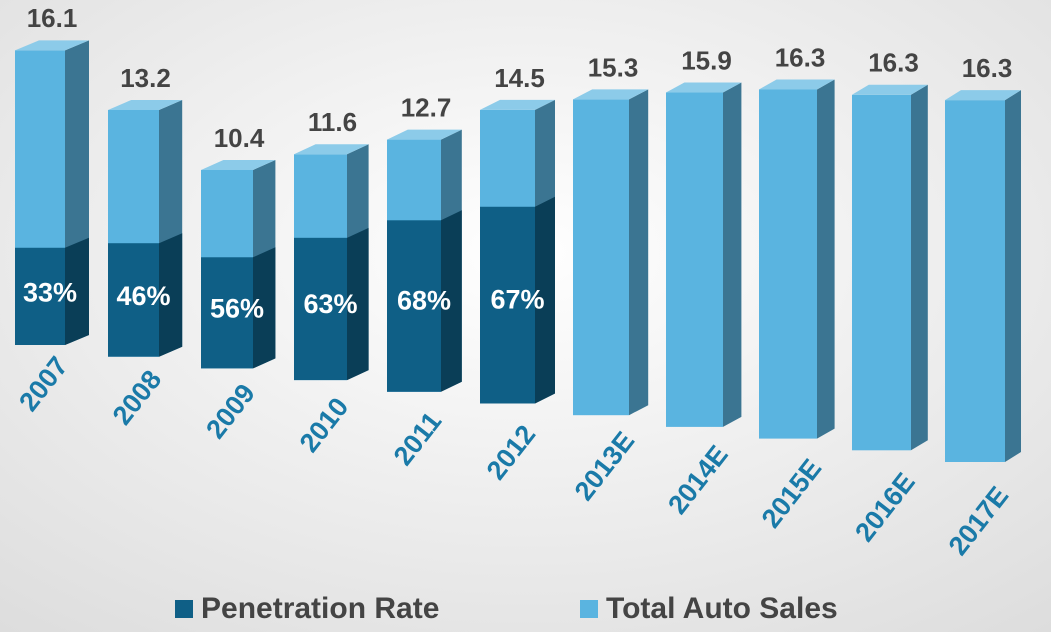 Image resolution: width=1051 pixels, height=632 pixels. I want to click on penetration-label: 33%, so click(50, 293).